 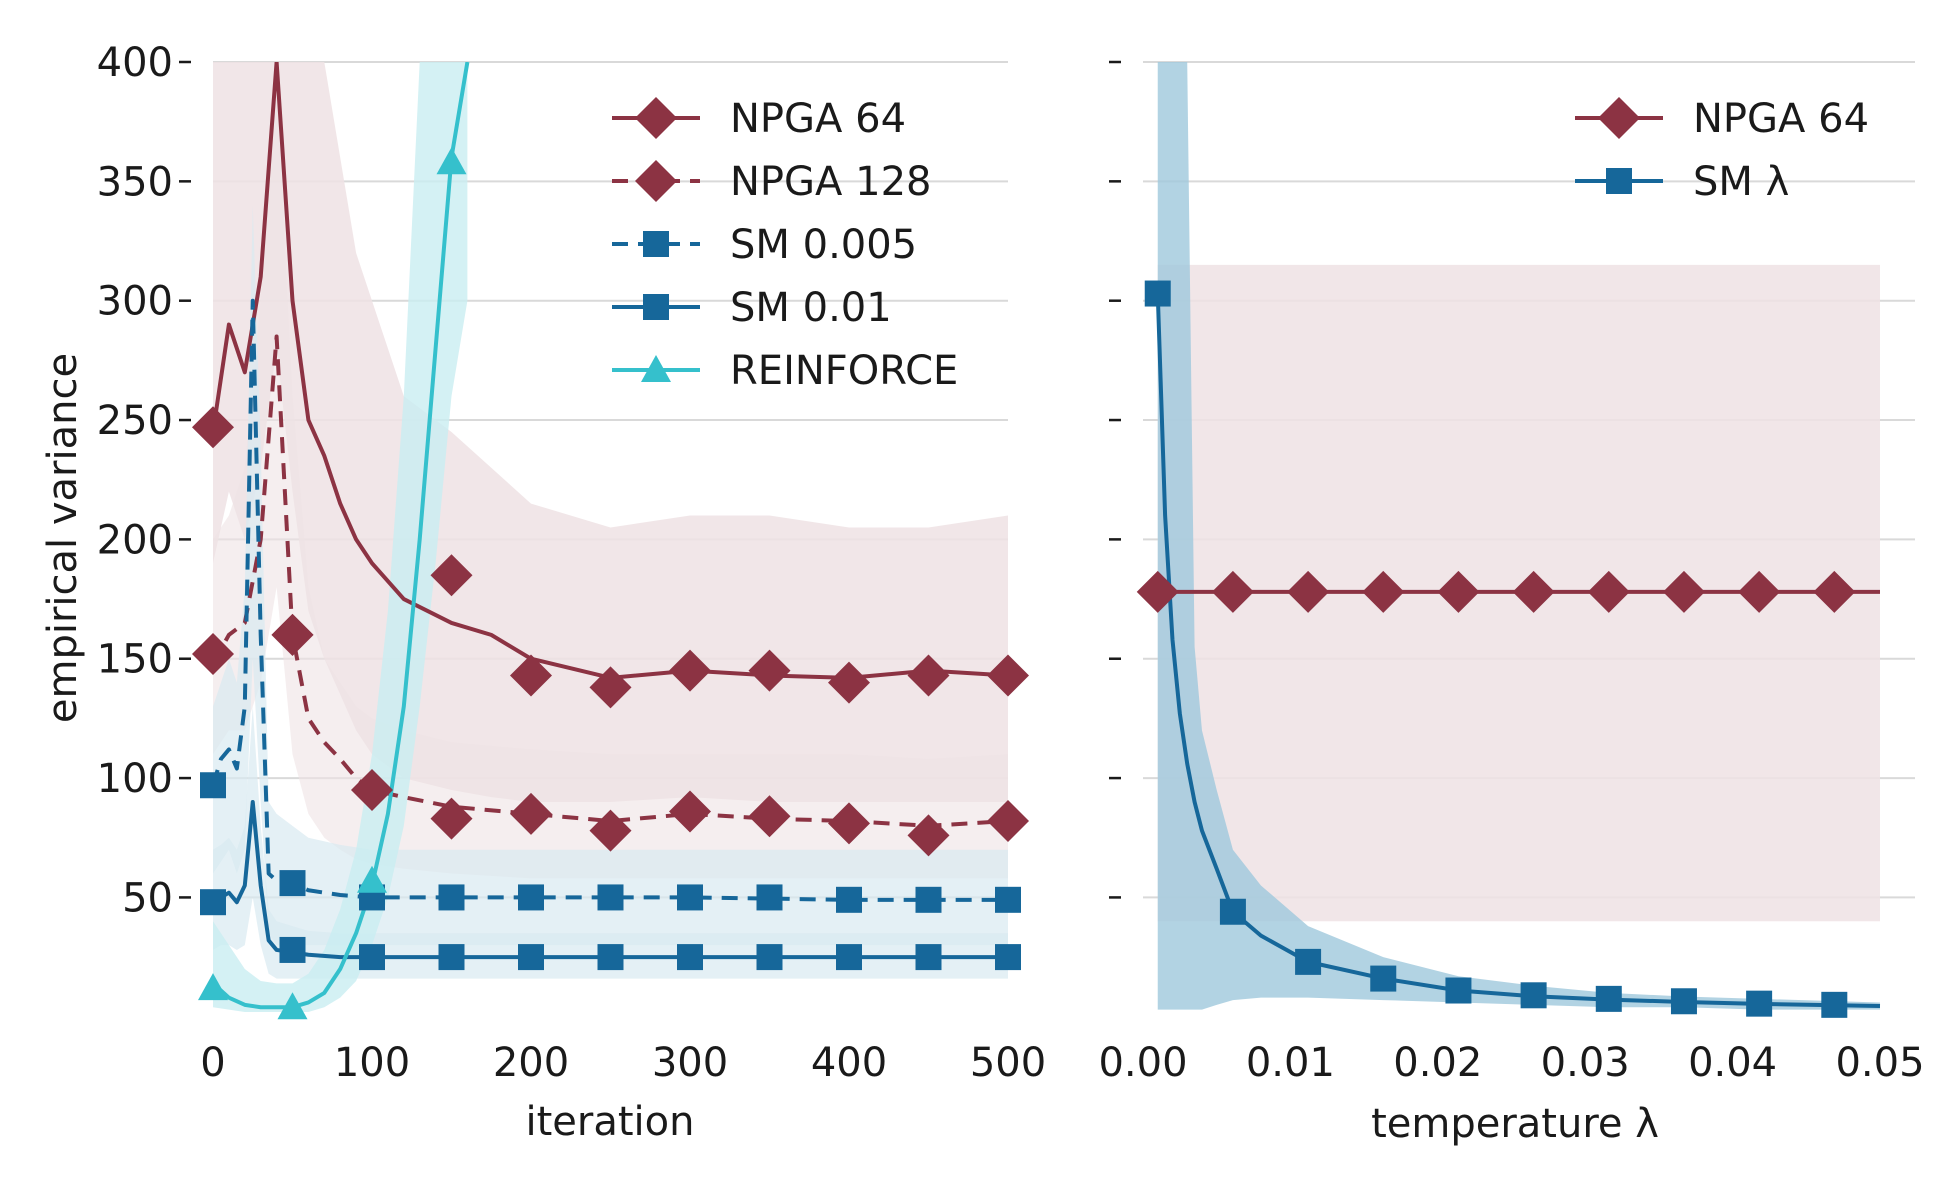 I want to click on x-tick-label: 100, so click(x=372, y=1063).